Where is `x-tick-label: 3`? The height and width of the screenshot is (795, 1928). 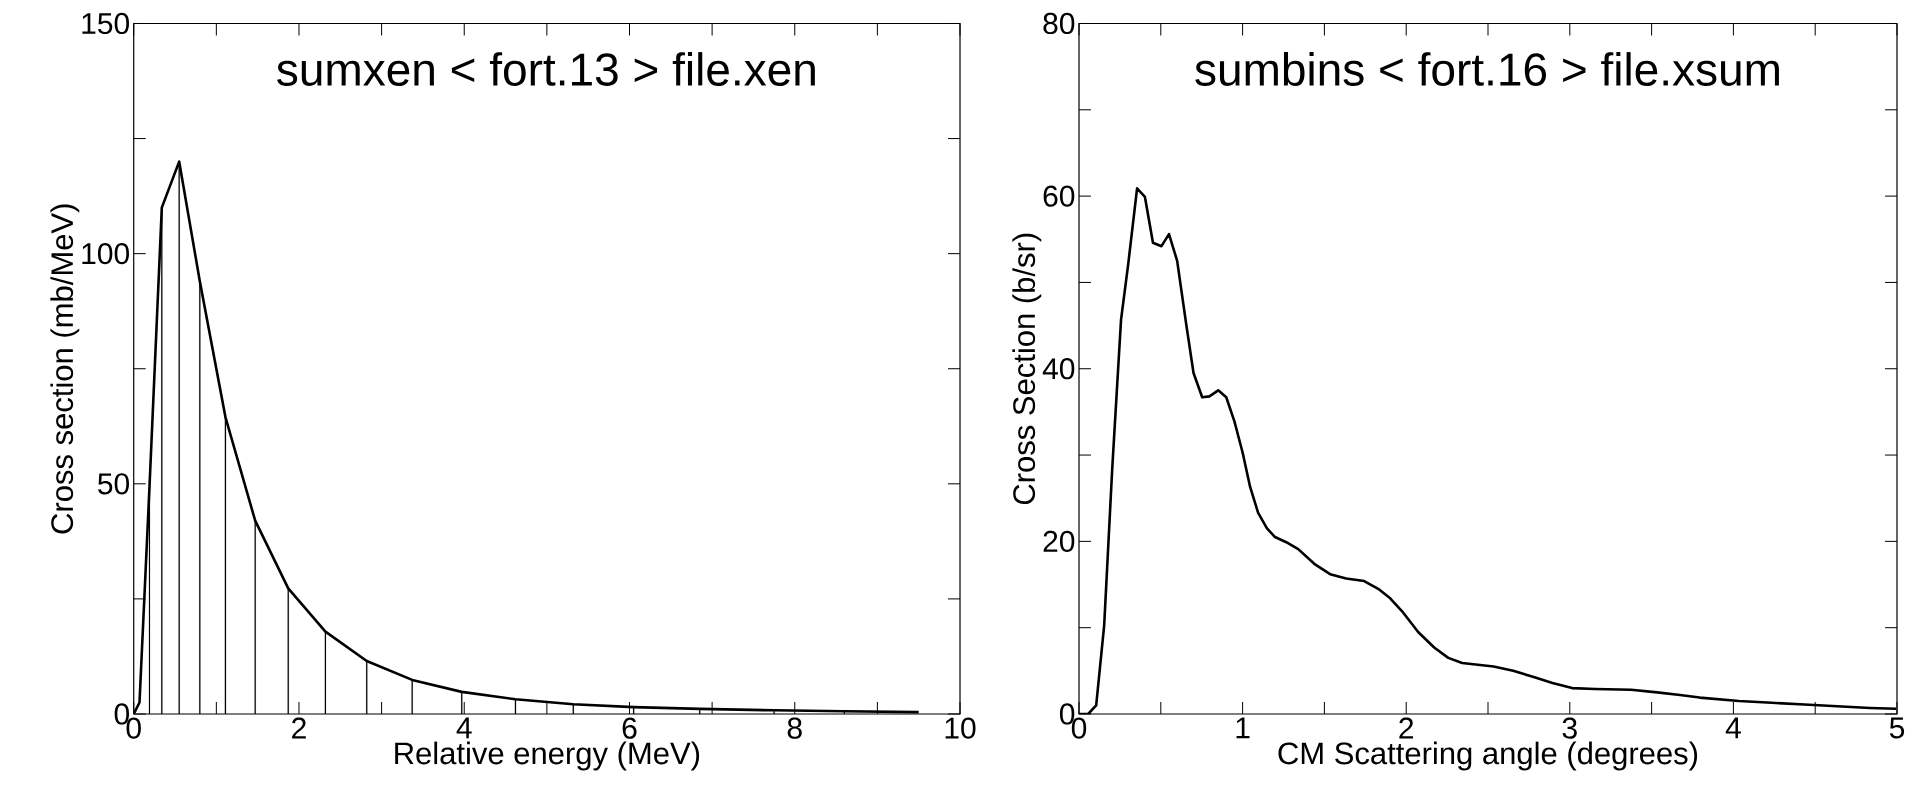 x-tick-label: 3 is located at coordinates (1569, 728).